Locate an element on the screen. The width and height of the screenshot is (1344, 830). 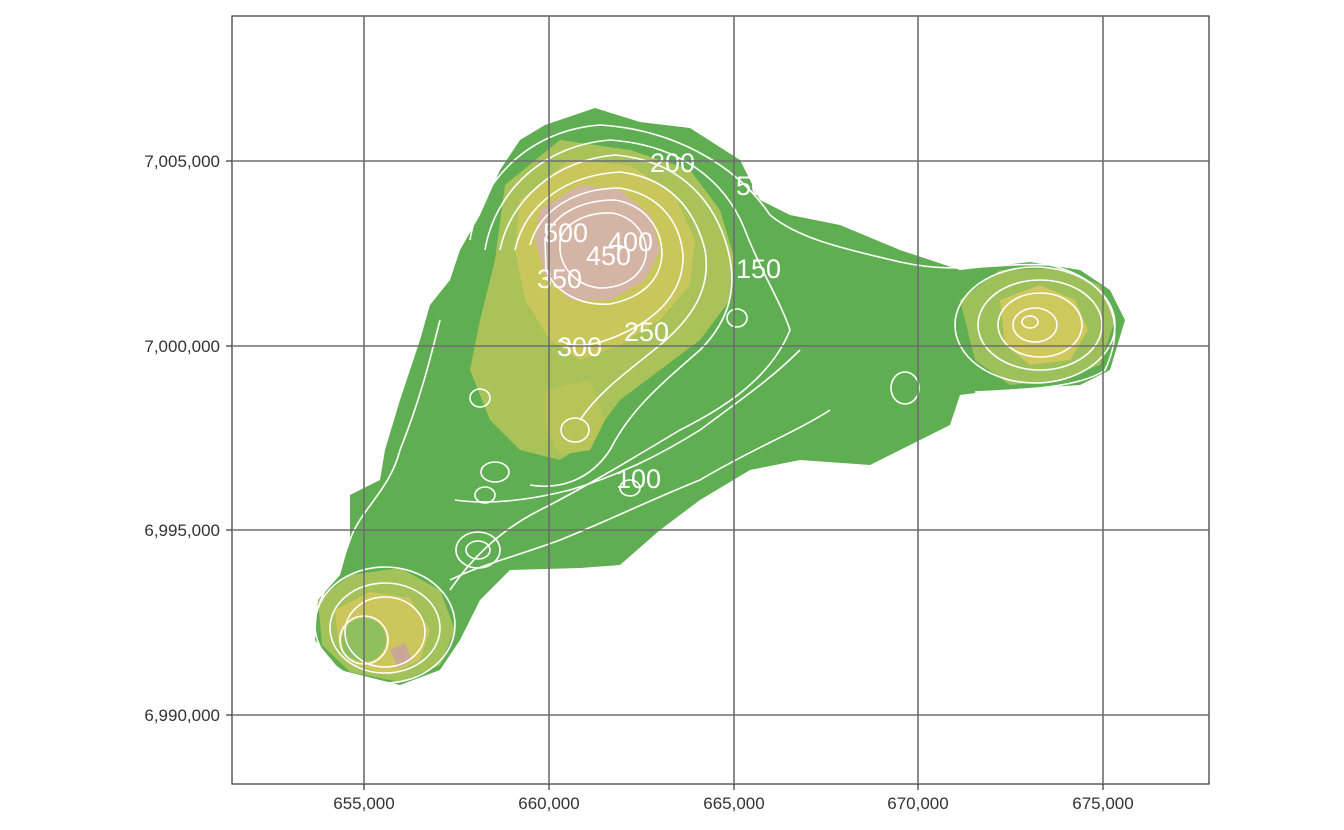
x-tick-label: 665,000 is located at coordinates (733, 803).